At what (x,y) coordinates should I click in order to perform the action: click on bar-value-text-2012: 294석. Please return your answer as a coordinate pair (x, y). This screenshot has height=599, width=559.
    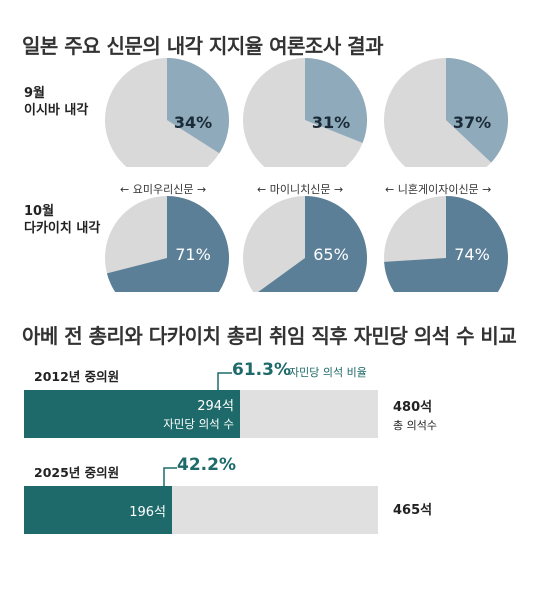
    Looking at the image, I should click on (215, 406).